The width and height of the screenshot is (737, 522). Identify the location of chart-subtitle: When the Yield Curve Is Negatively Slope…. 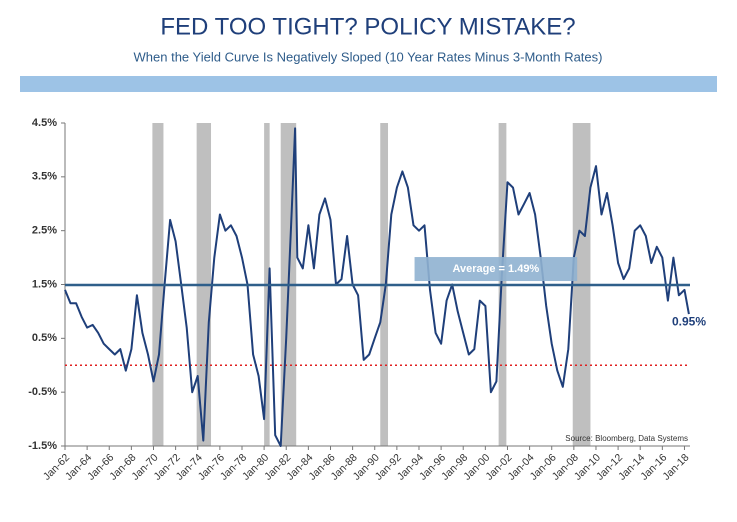
(368, 56).